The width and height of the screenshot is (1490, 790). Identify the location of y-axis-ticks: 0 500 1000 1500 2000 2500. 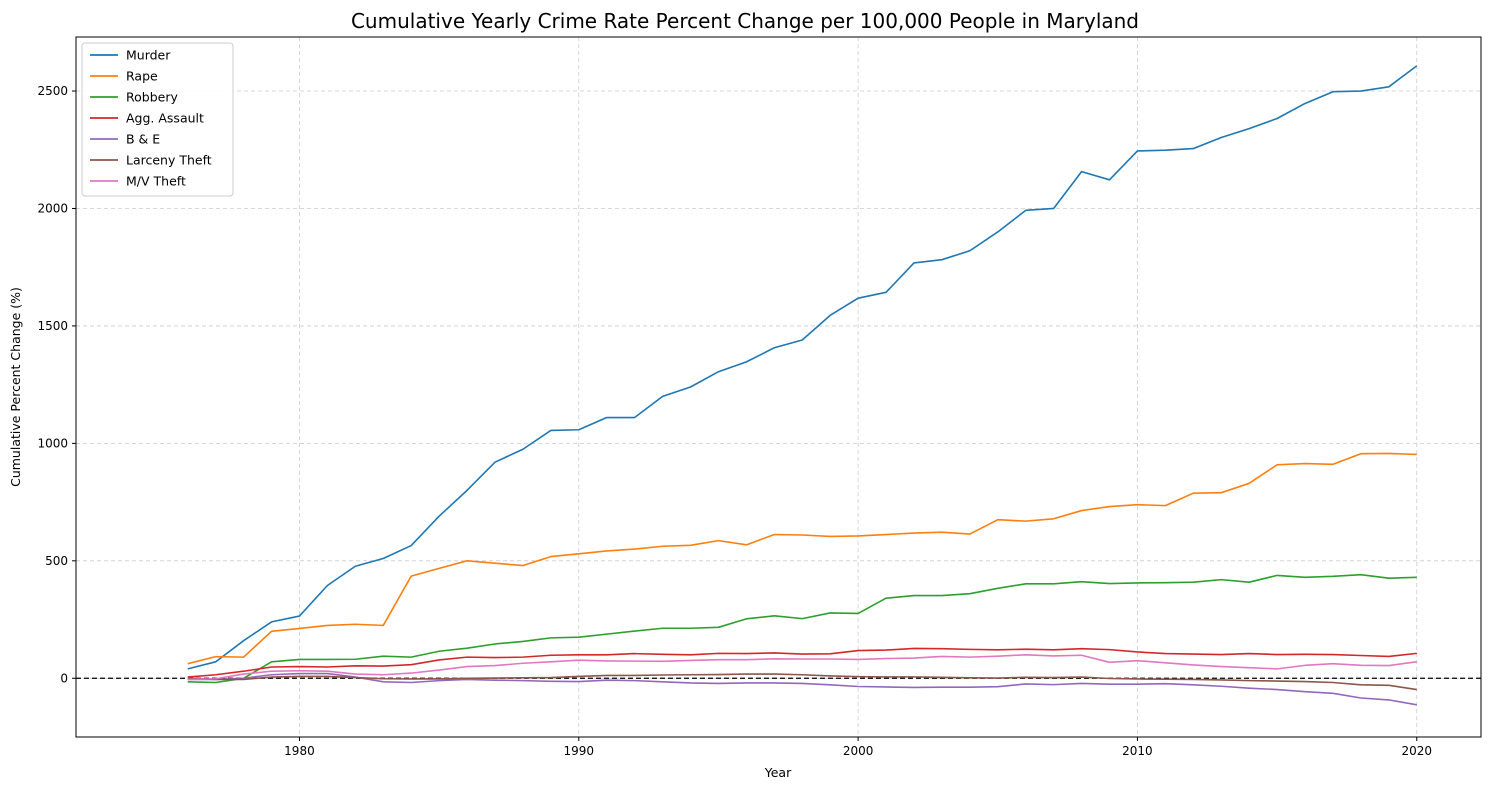
(56, 384).